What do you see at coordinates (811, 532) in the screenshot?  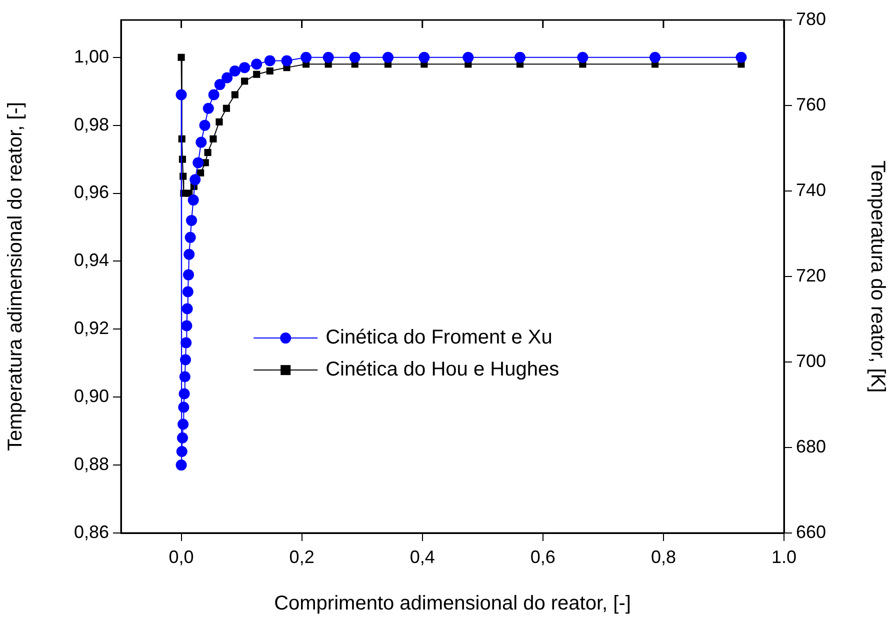 I see `y2-tick-label: 660` at bounding box center [811, 532].